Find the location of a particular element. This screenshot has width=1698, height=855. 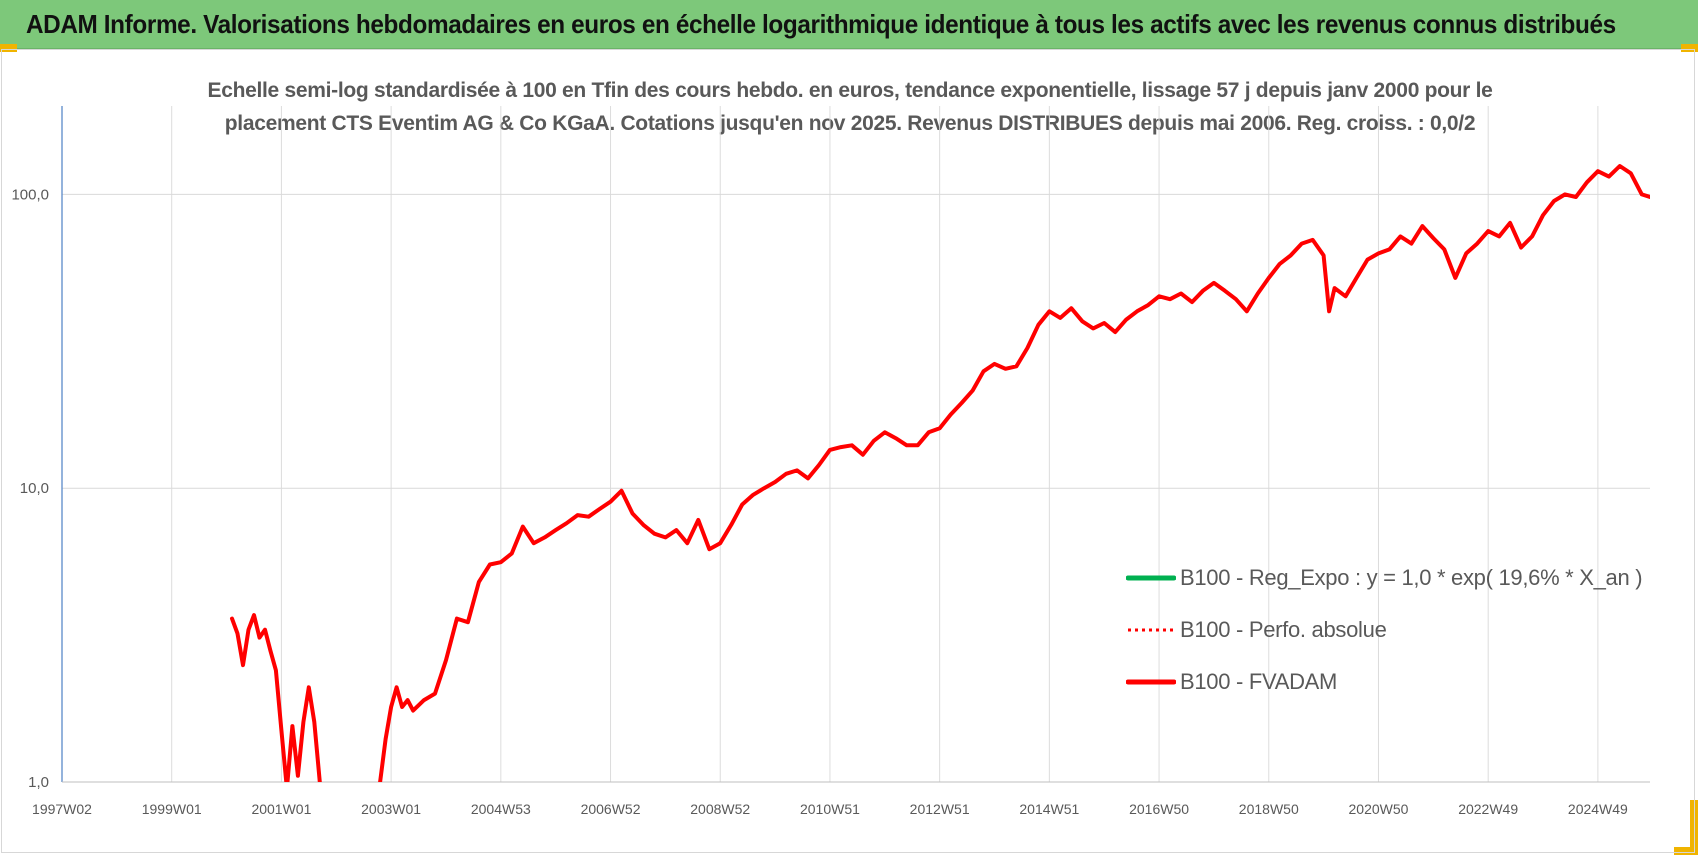

x-tick-label: 2016W50 is located at coordinates (1159, 809).